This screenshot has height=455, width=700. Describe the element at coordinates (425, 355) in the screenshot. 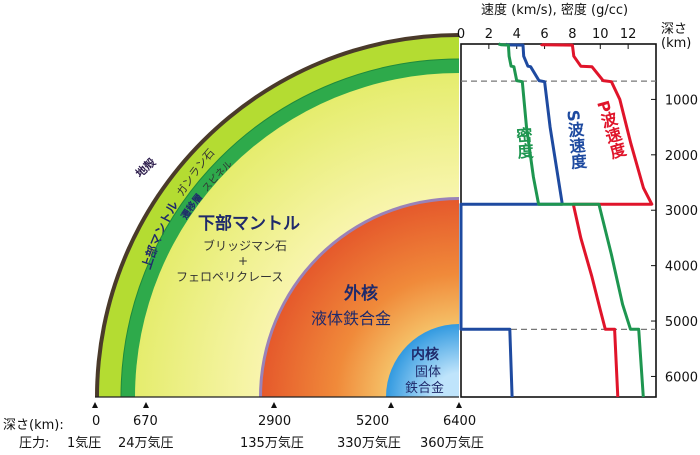

I see `inner-core-title: 内核` at that location.